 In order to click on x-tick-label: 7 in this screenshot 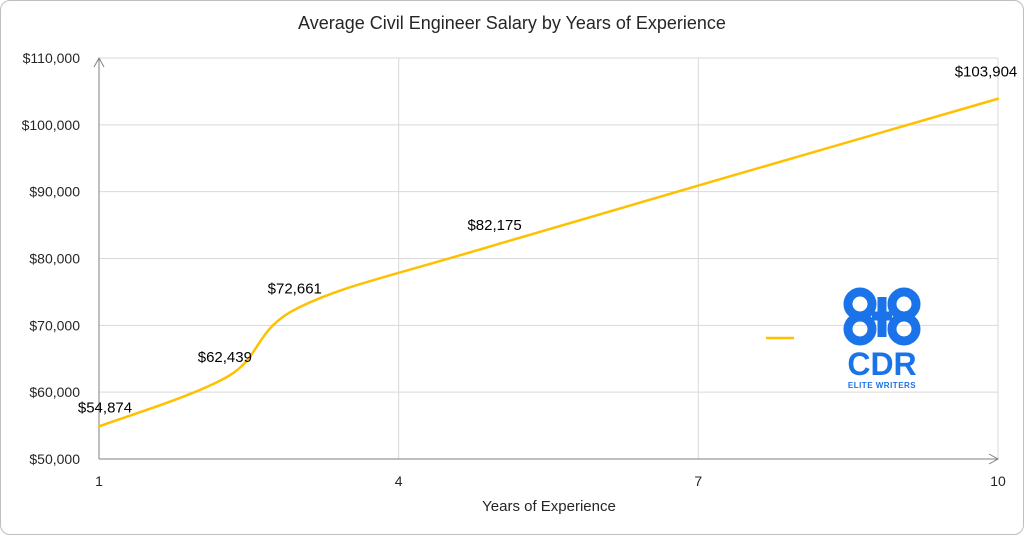, I will do `click(698, 481)`.